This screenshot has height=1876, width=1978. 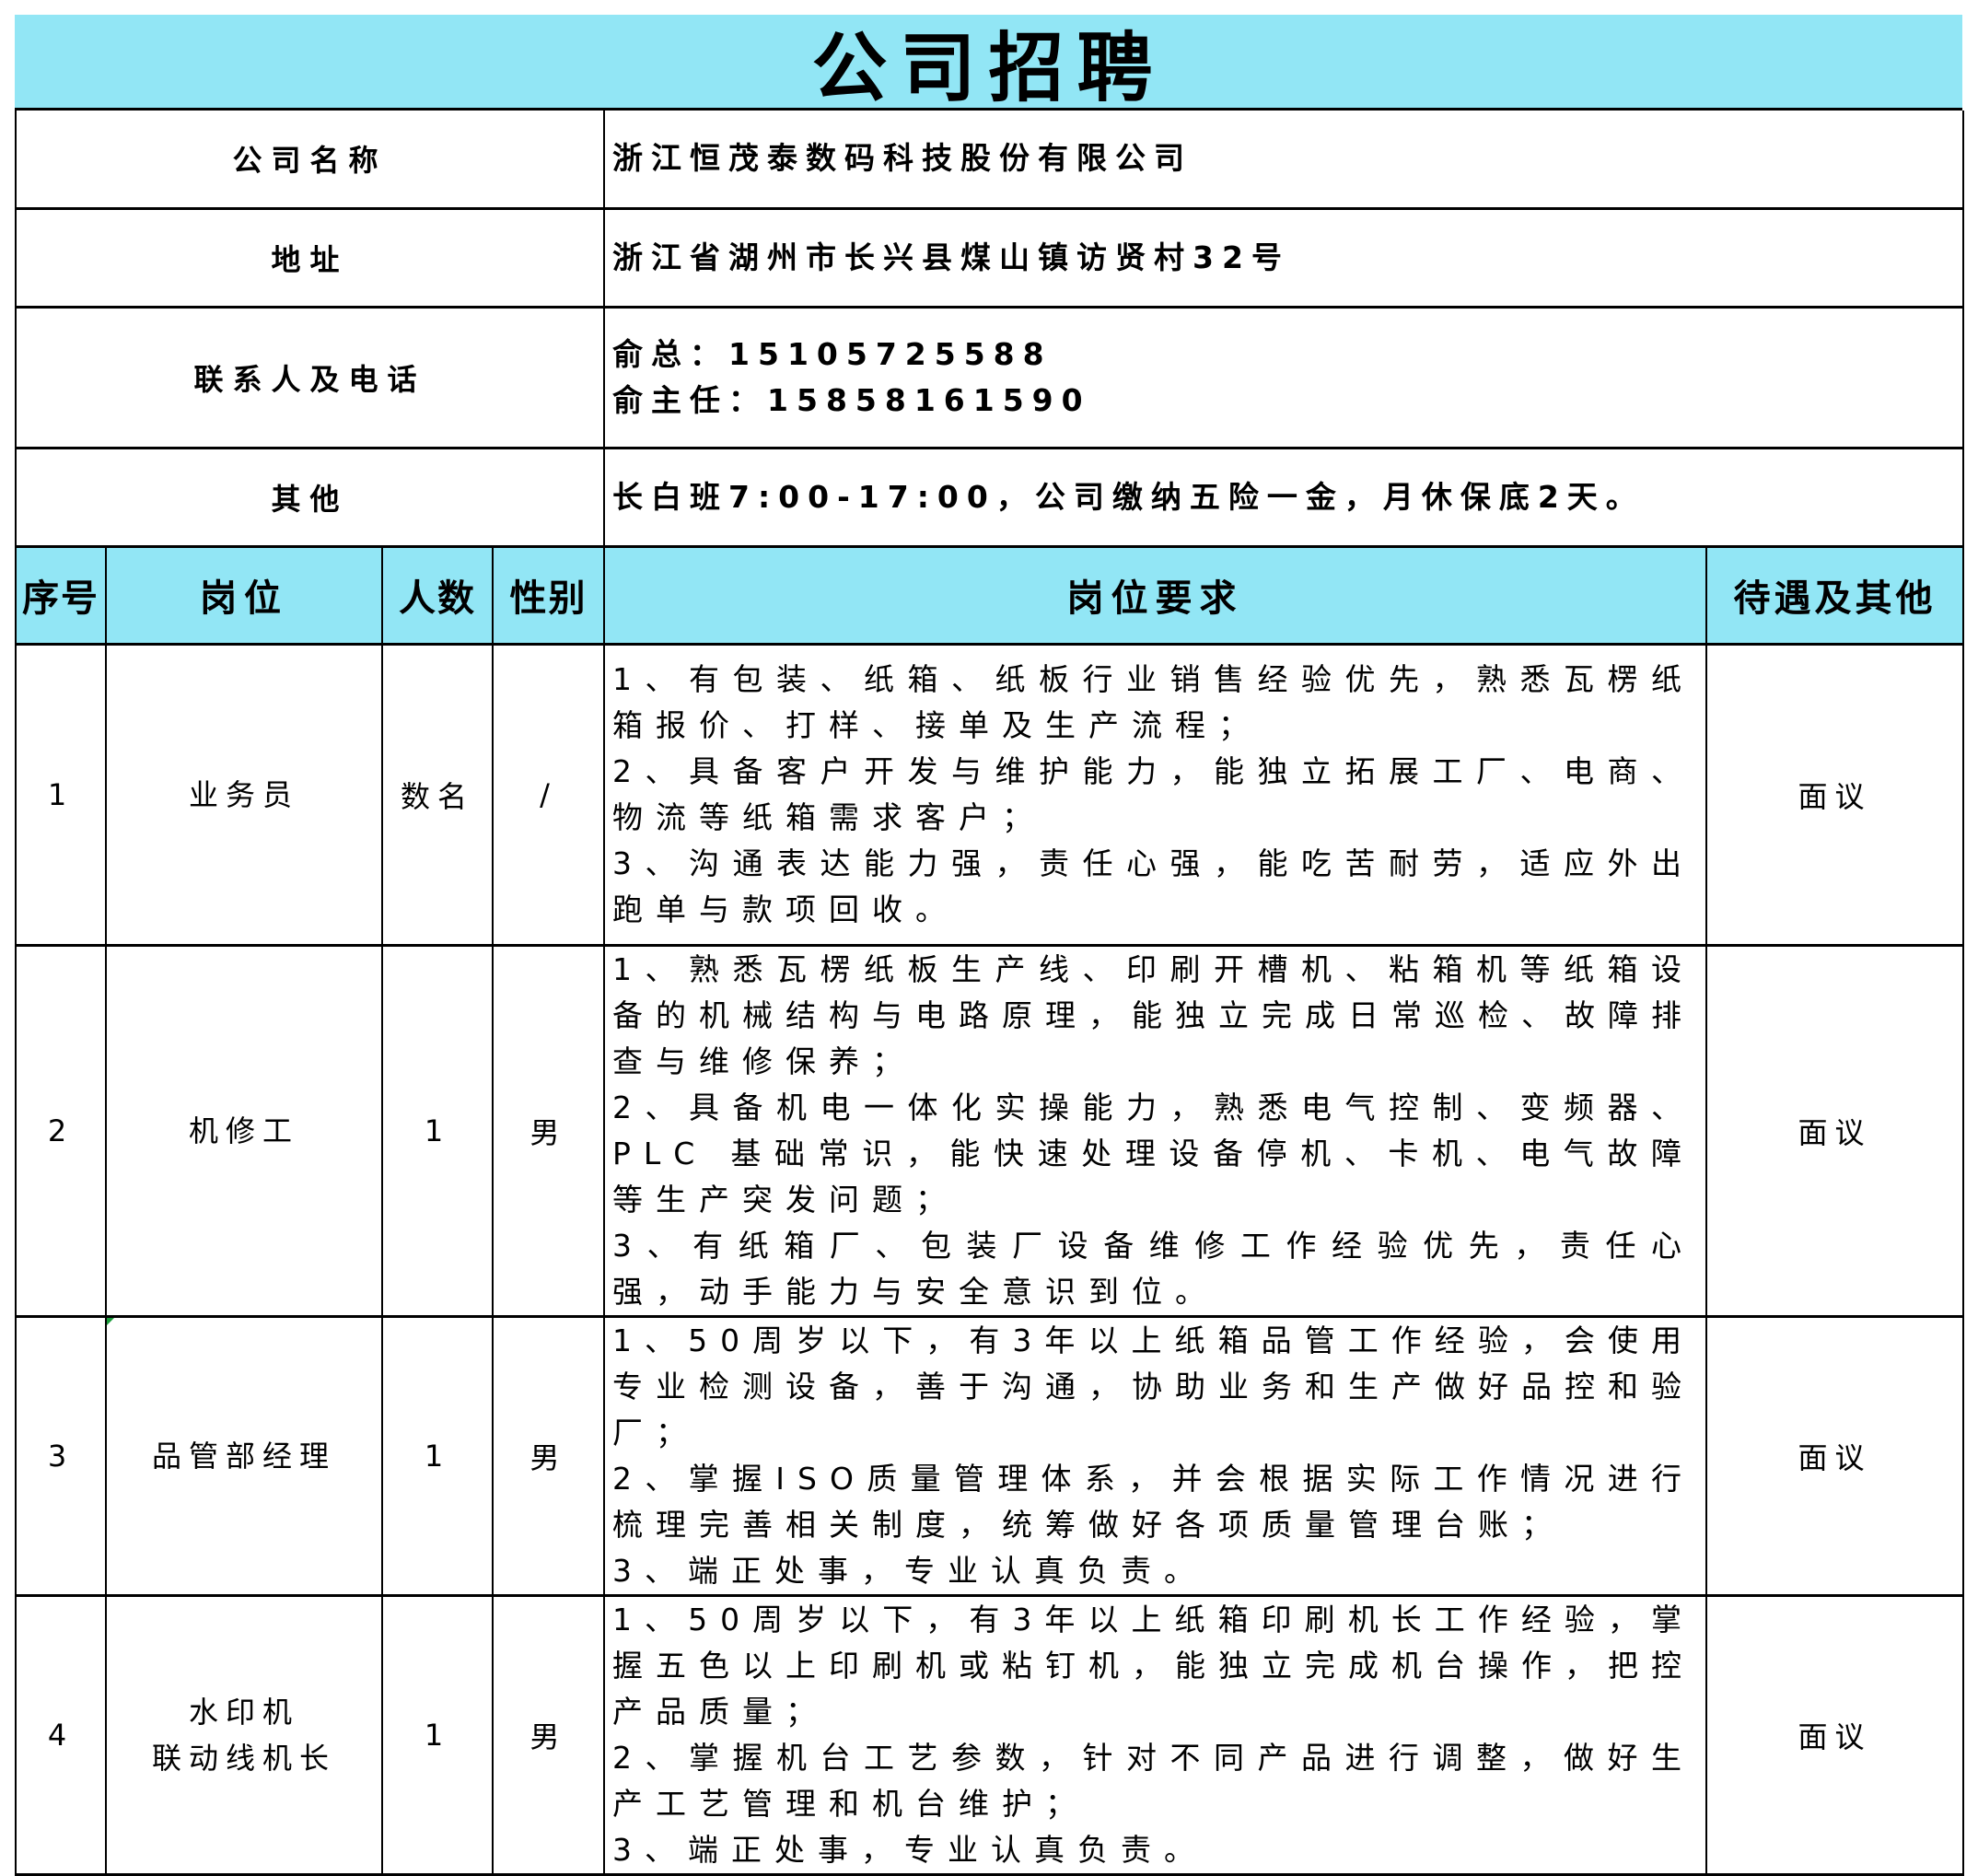 I want to click on header-gender: 性别, so click(x=548, y=596).